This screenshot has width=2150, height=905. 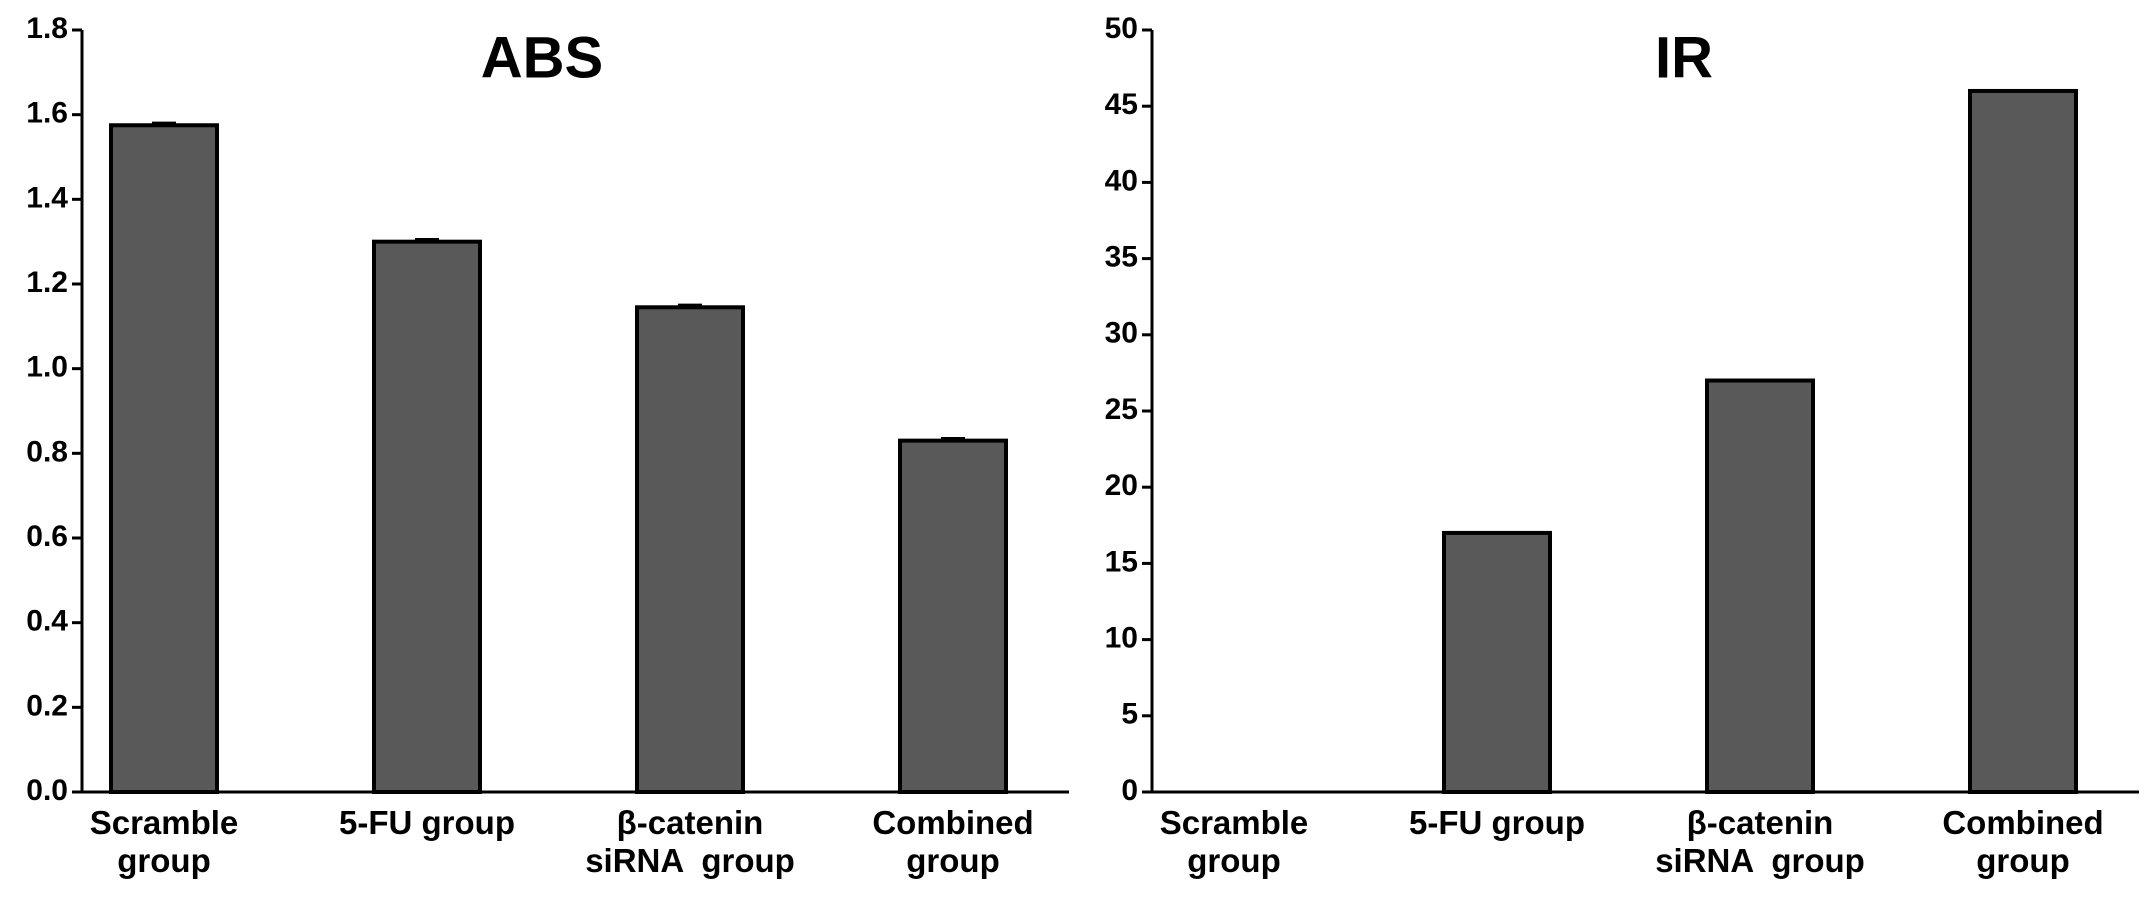 I want to click on y-tick-label: 1.0, so click(x=47, y=367).